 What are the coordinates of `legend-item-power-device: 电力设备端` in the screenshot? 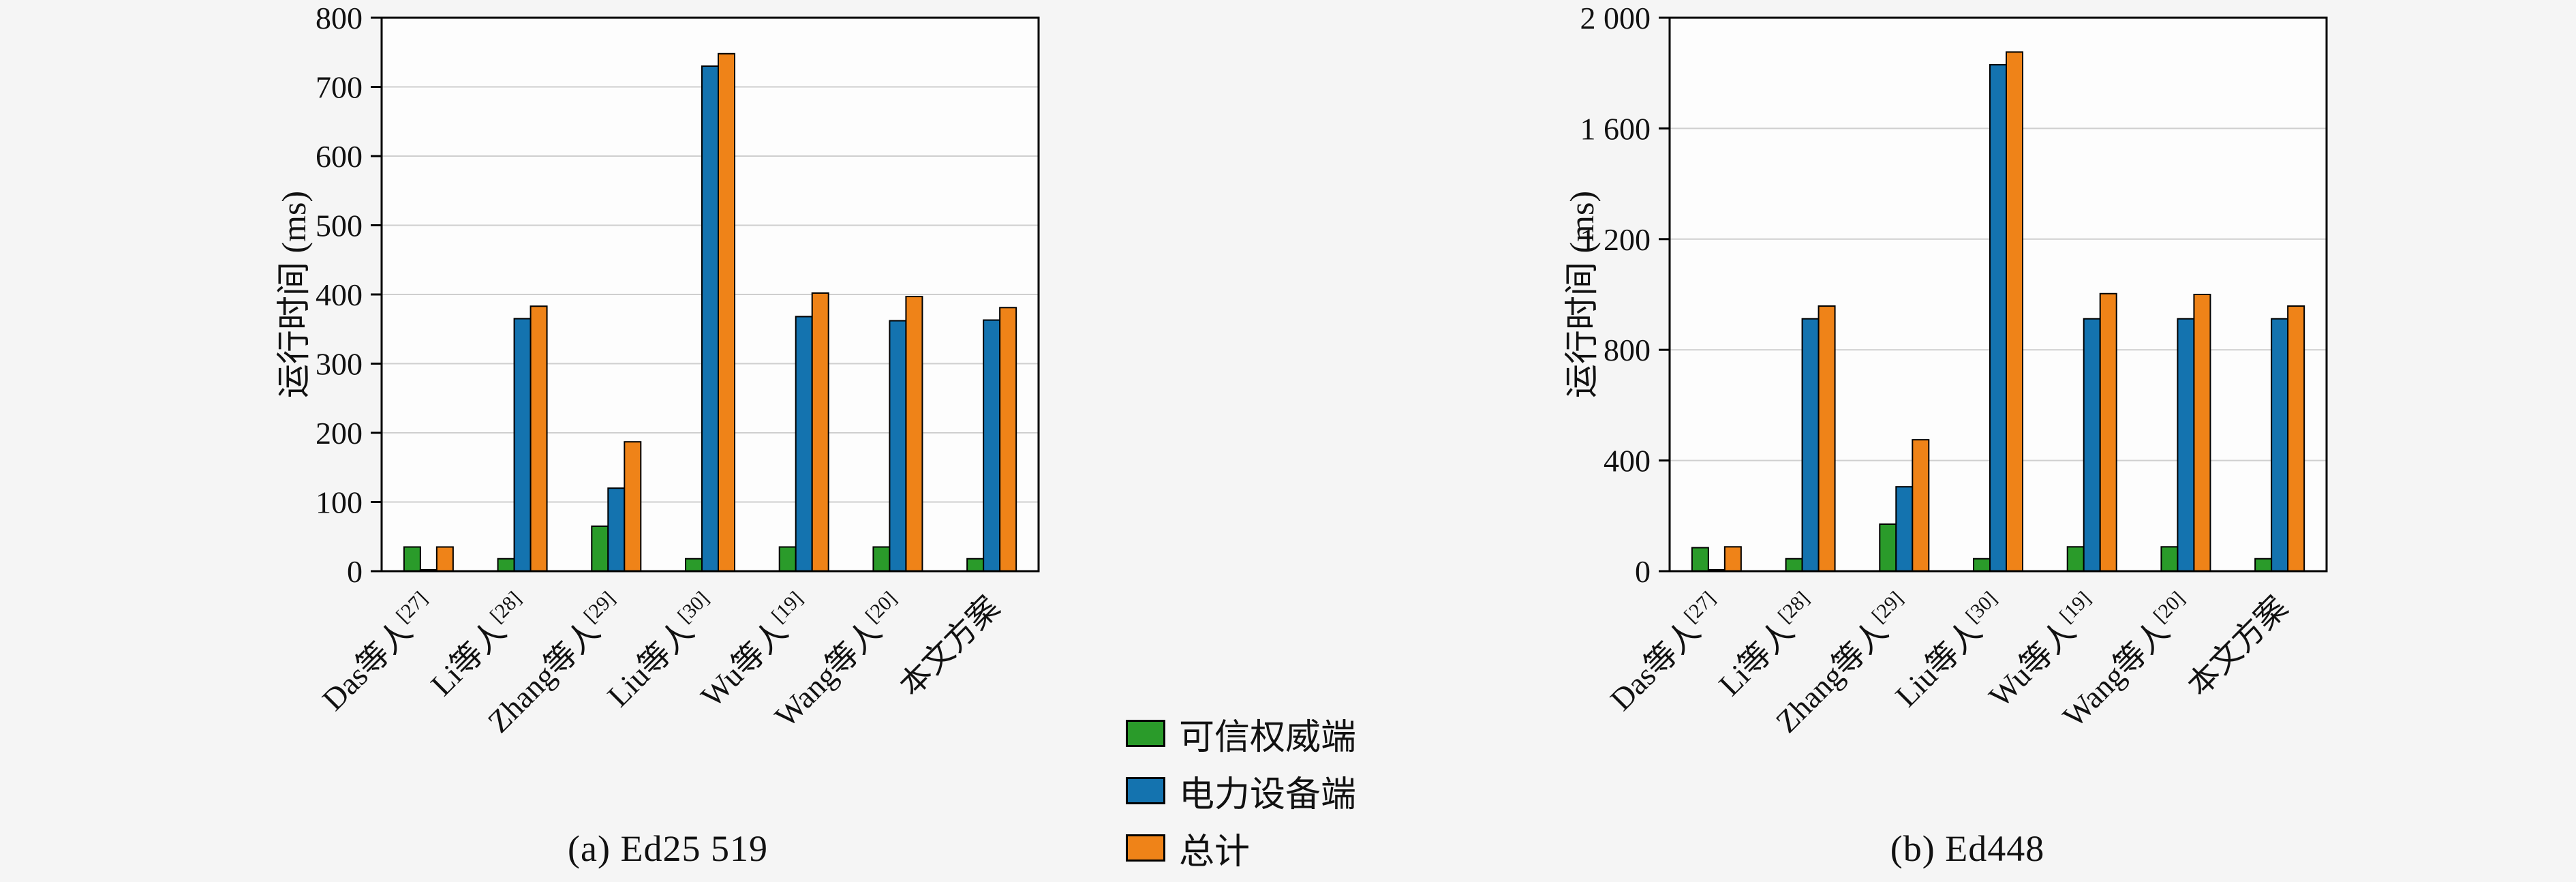 It's located at (1241, 790).